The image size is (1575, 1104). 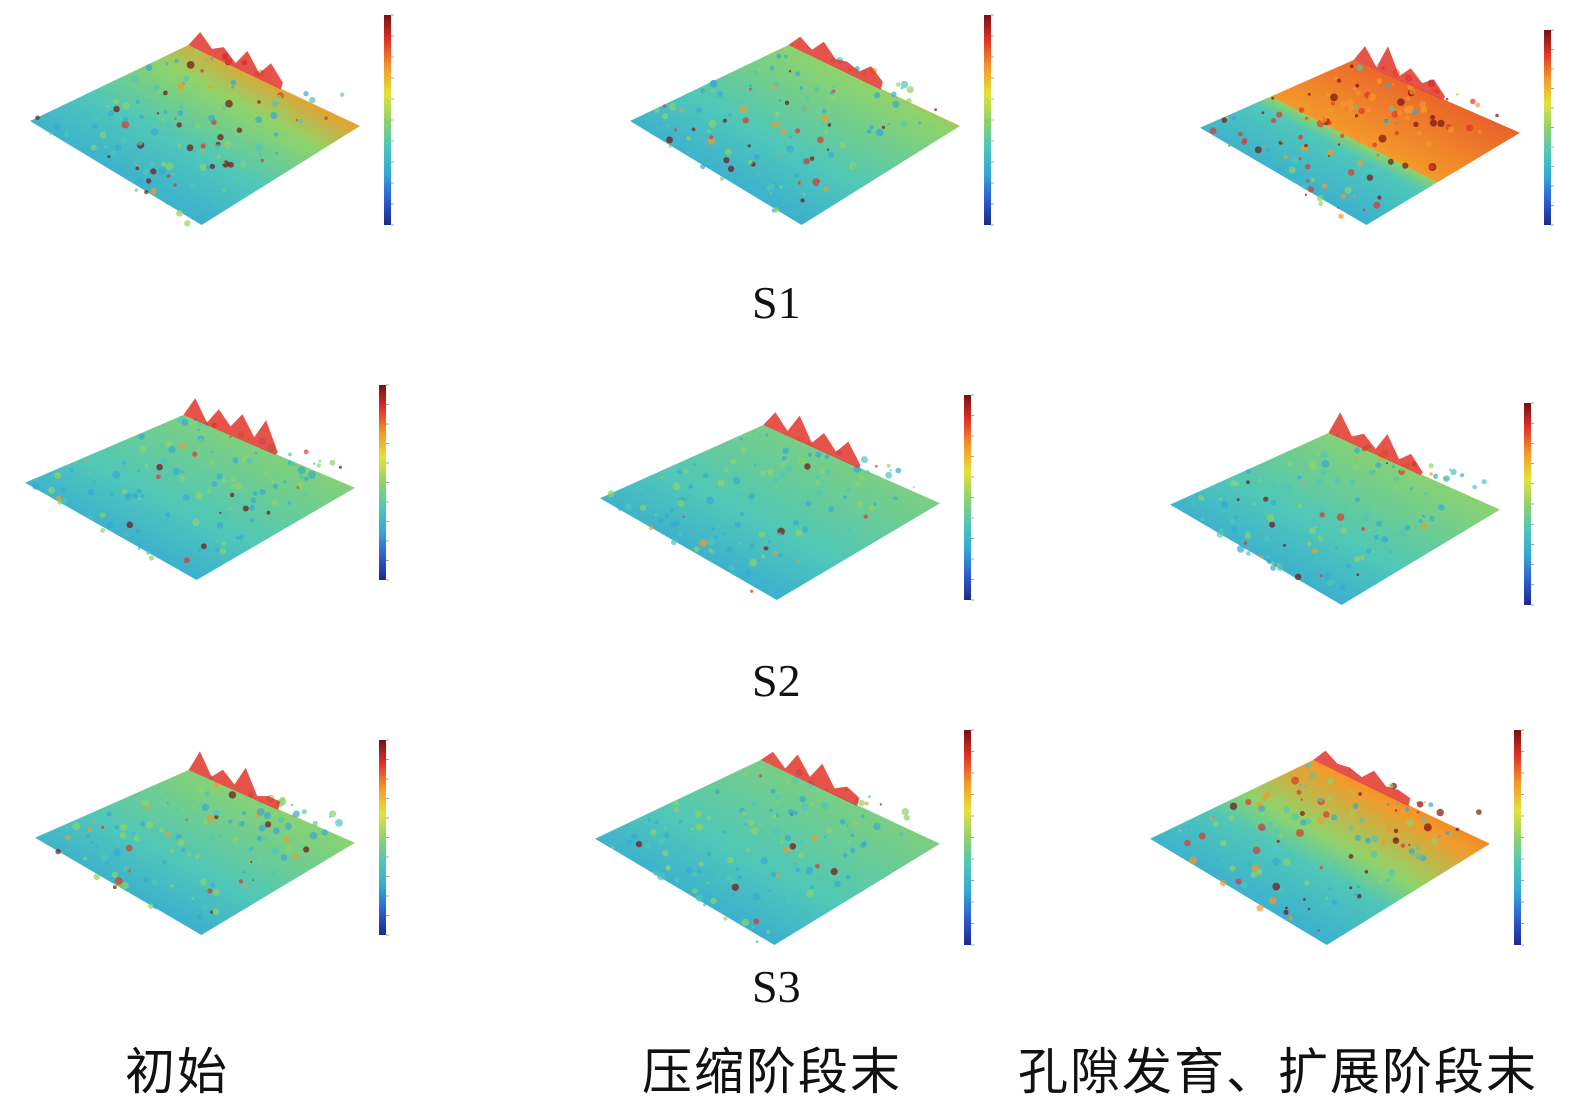 I want to click on surface-plot-s2-compression, so click(x=785, y=497).